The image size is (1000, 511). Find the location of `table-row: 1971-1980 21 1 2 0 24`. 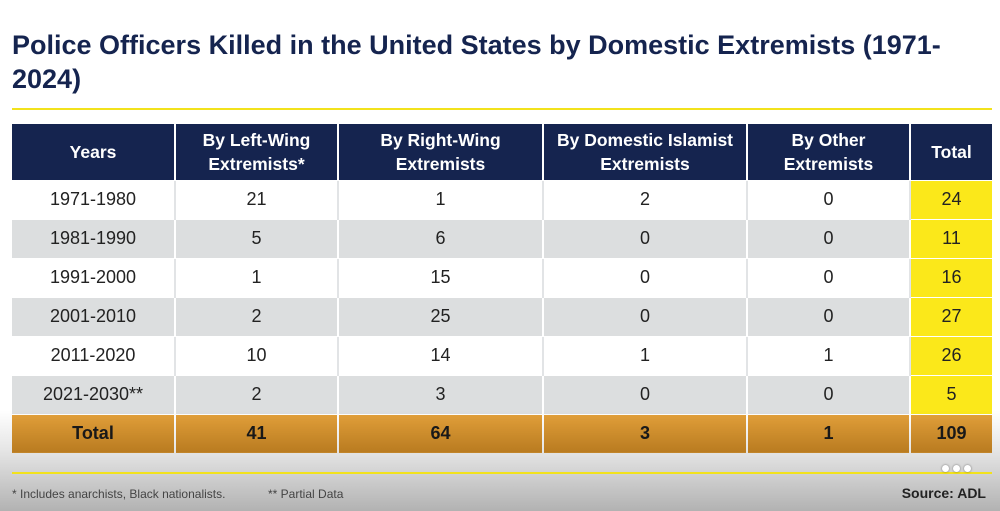

table-row: 1971-1980 21 1 2 0 24 is located at coordinates (502, 199).